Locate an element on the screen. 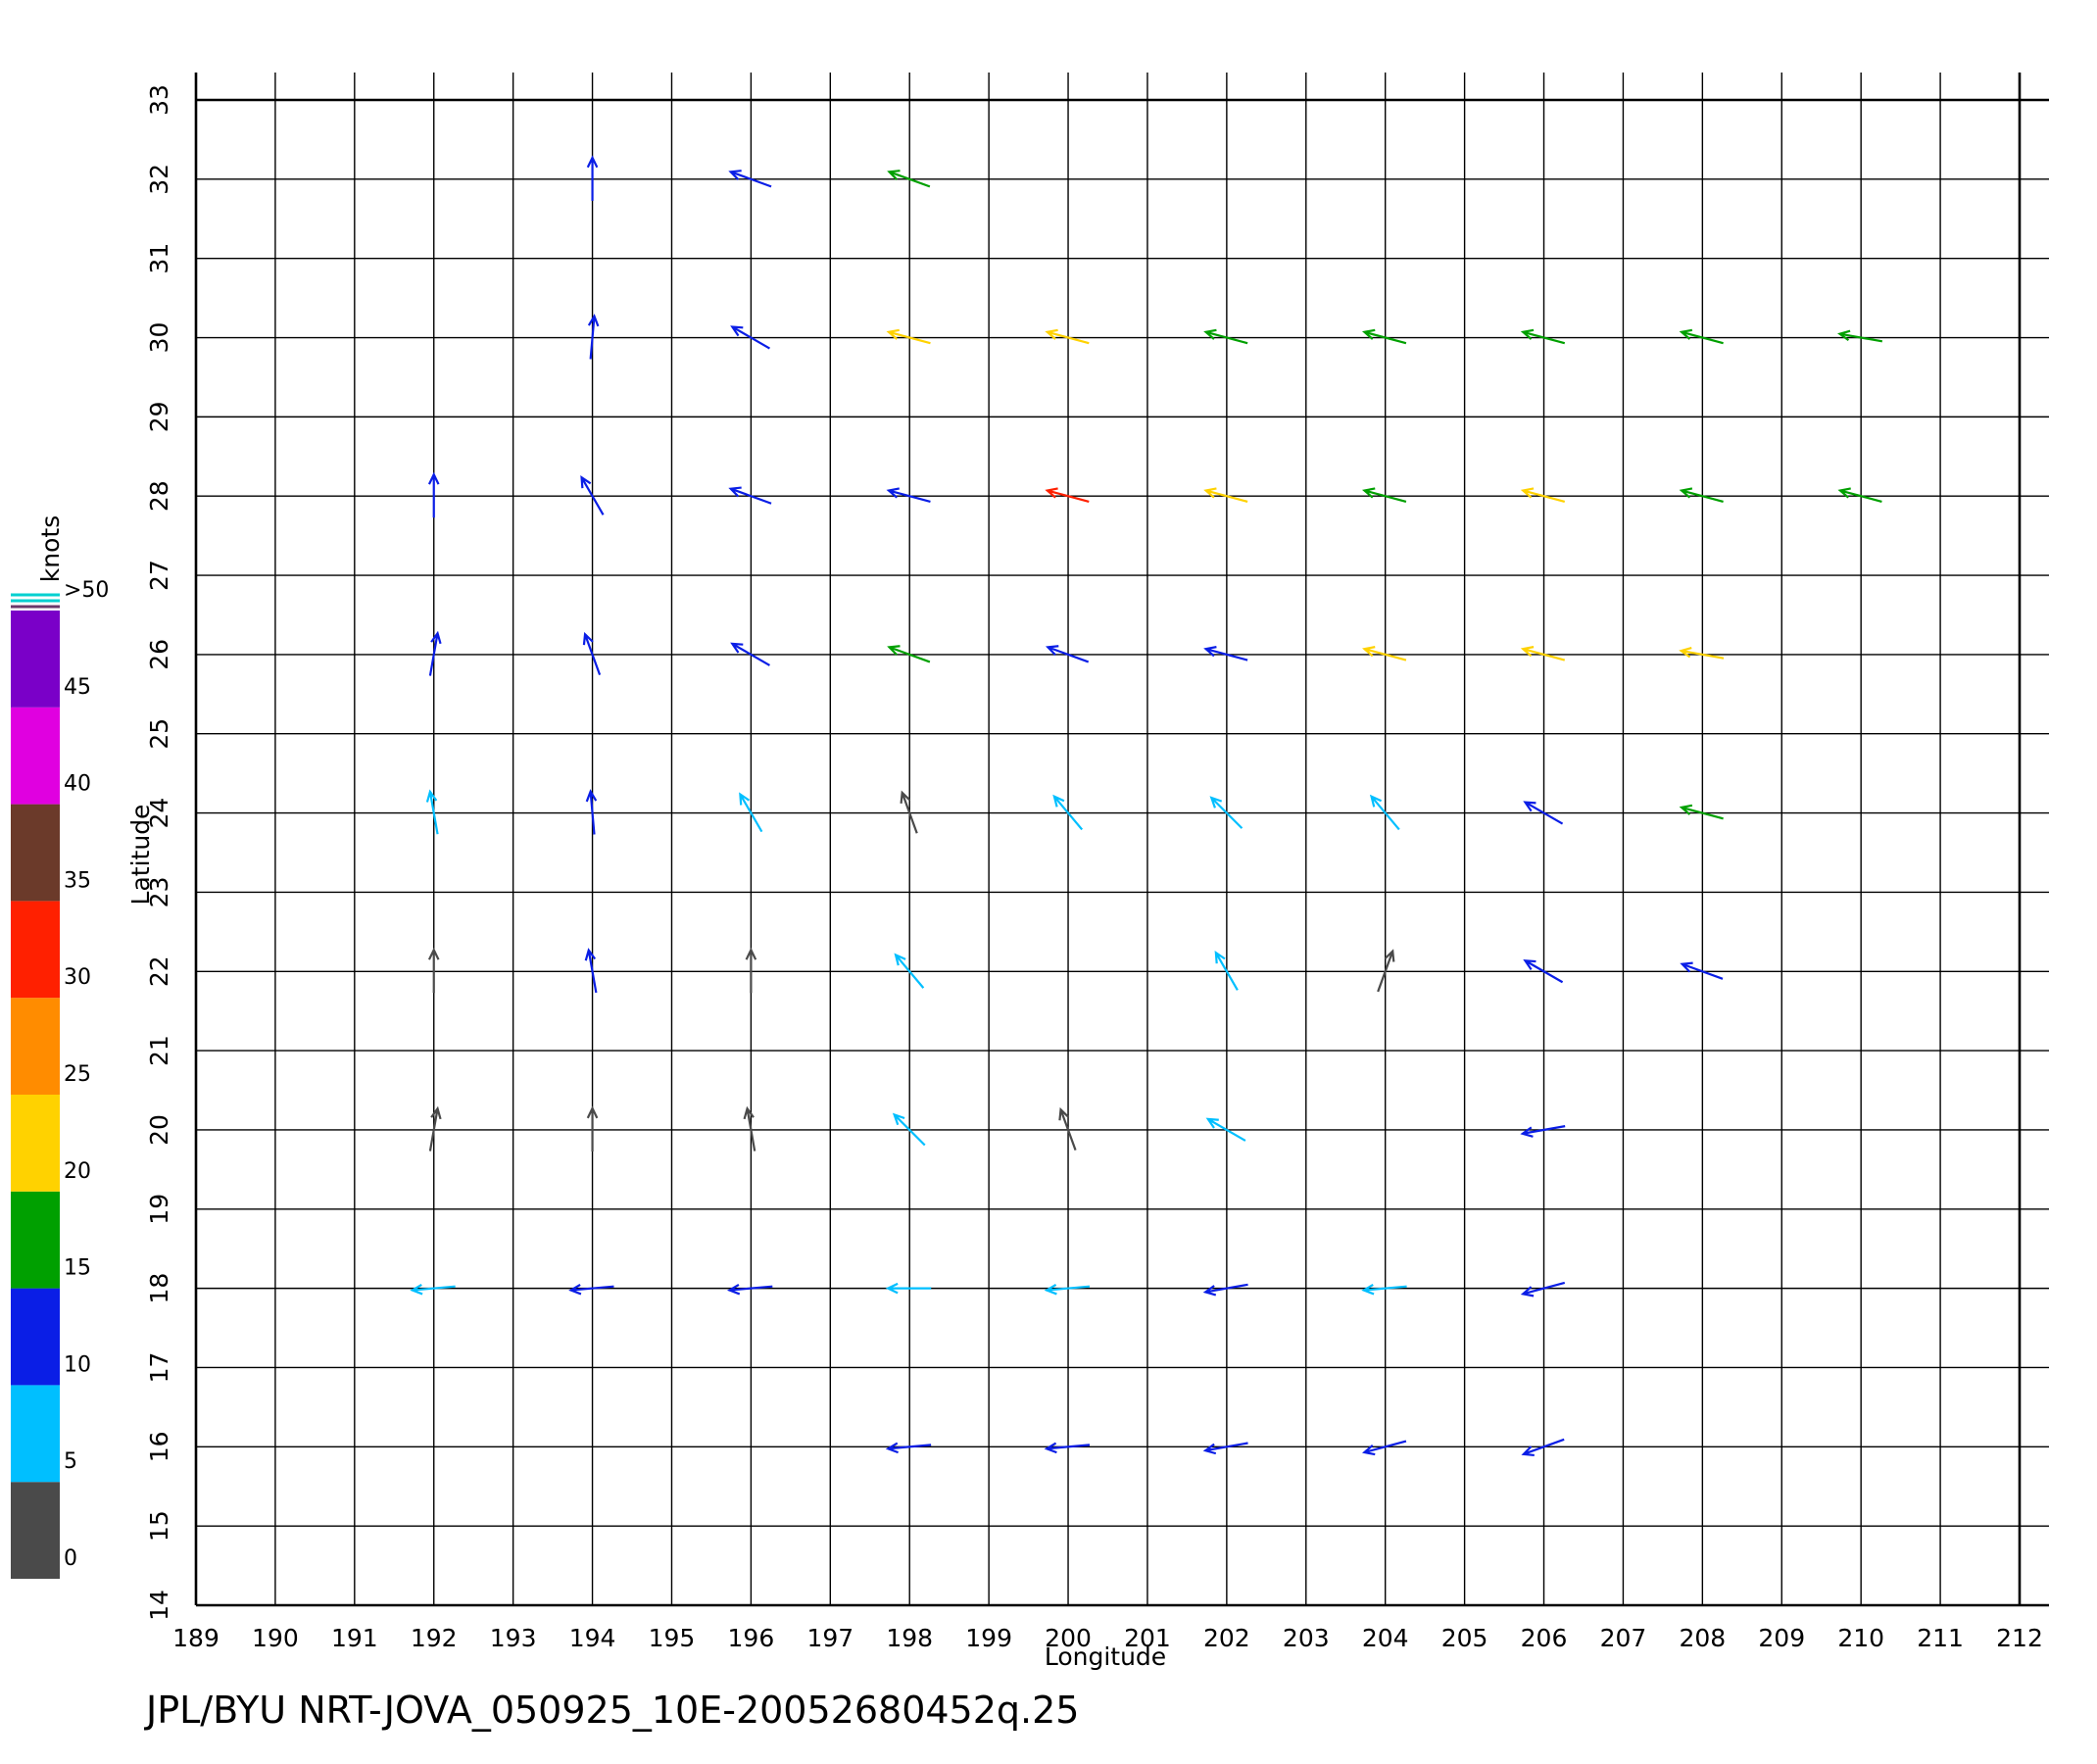  colorbar-tick-label: 0 is located at coordinates (70, 1558).